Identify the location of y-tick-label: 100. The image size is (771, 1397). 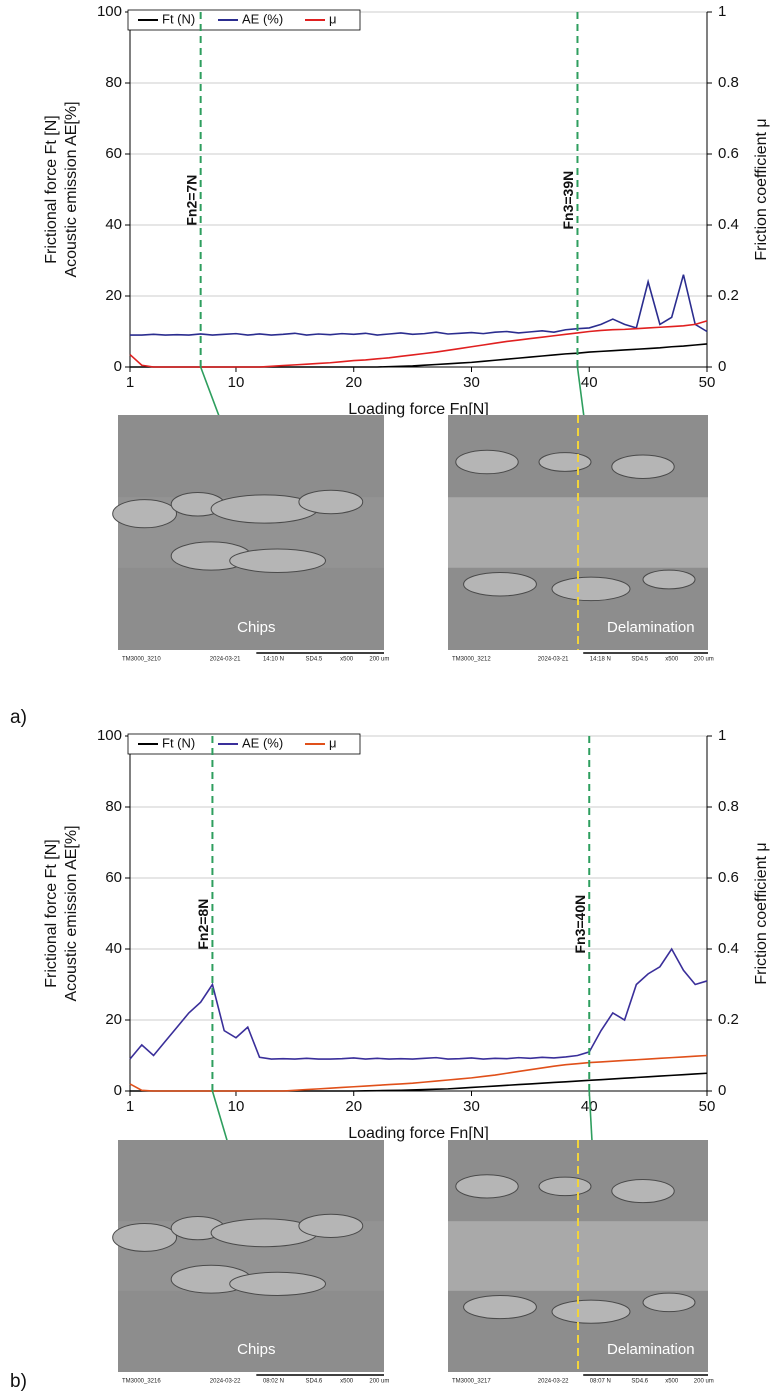
(109, 11).